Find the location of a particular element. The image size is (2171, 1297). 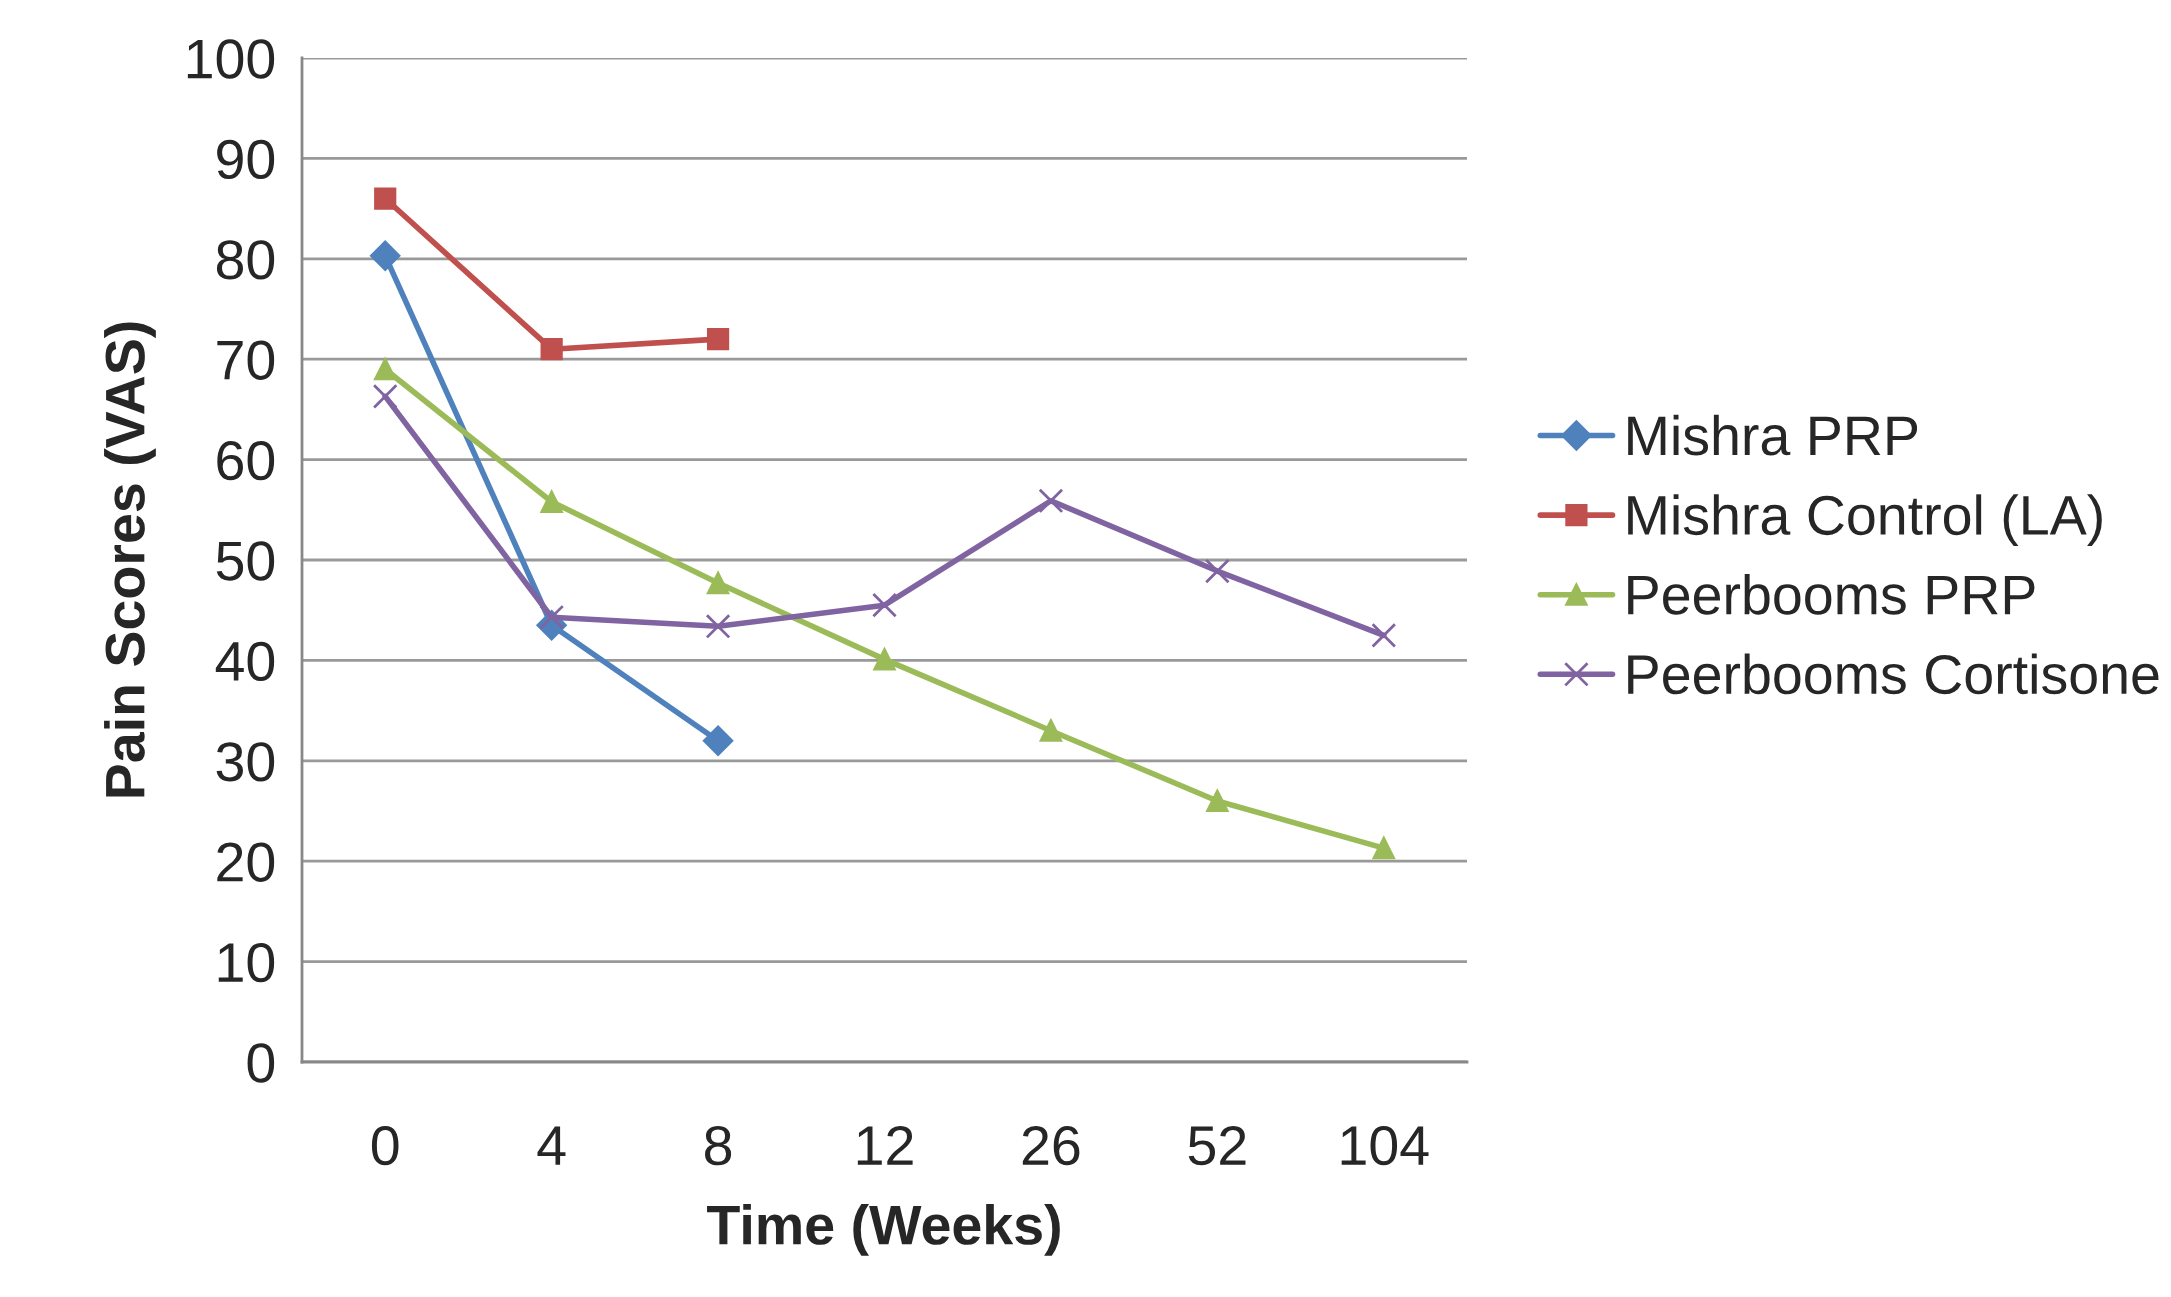

y-tick-label: 90 is located at coordinates (246, 159).